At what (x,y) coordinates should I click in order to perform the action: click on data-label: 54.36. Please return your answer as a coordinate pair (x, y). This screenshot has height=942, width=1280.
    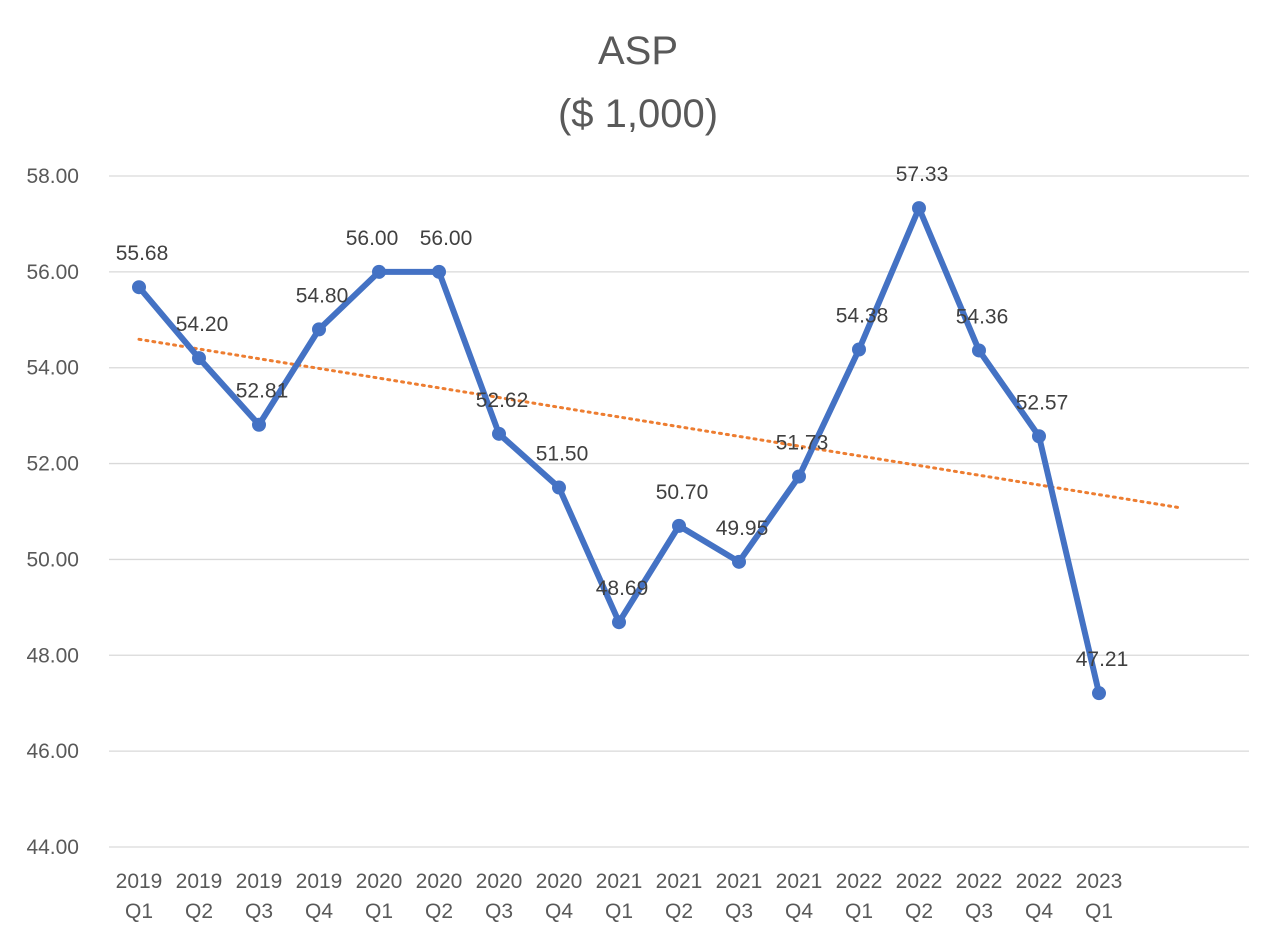
    Looking at the image, I should click on (982, 316).